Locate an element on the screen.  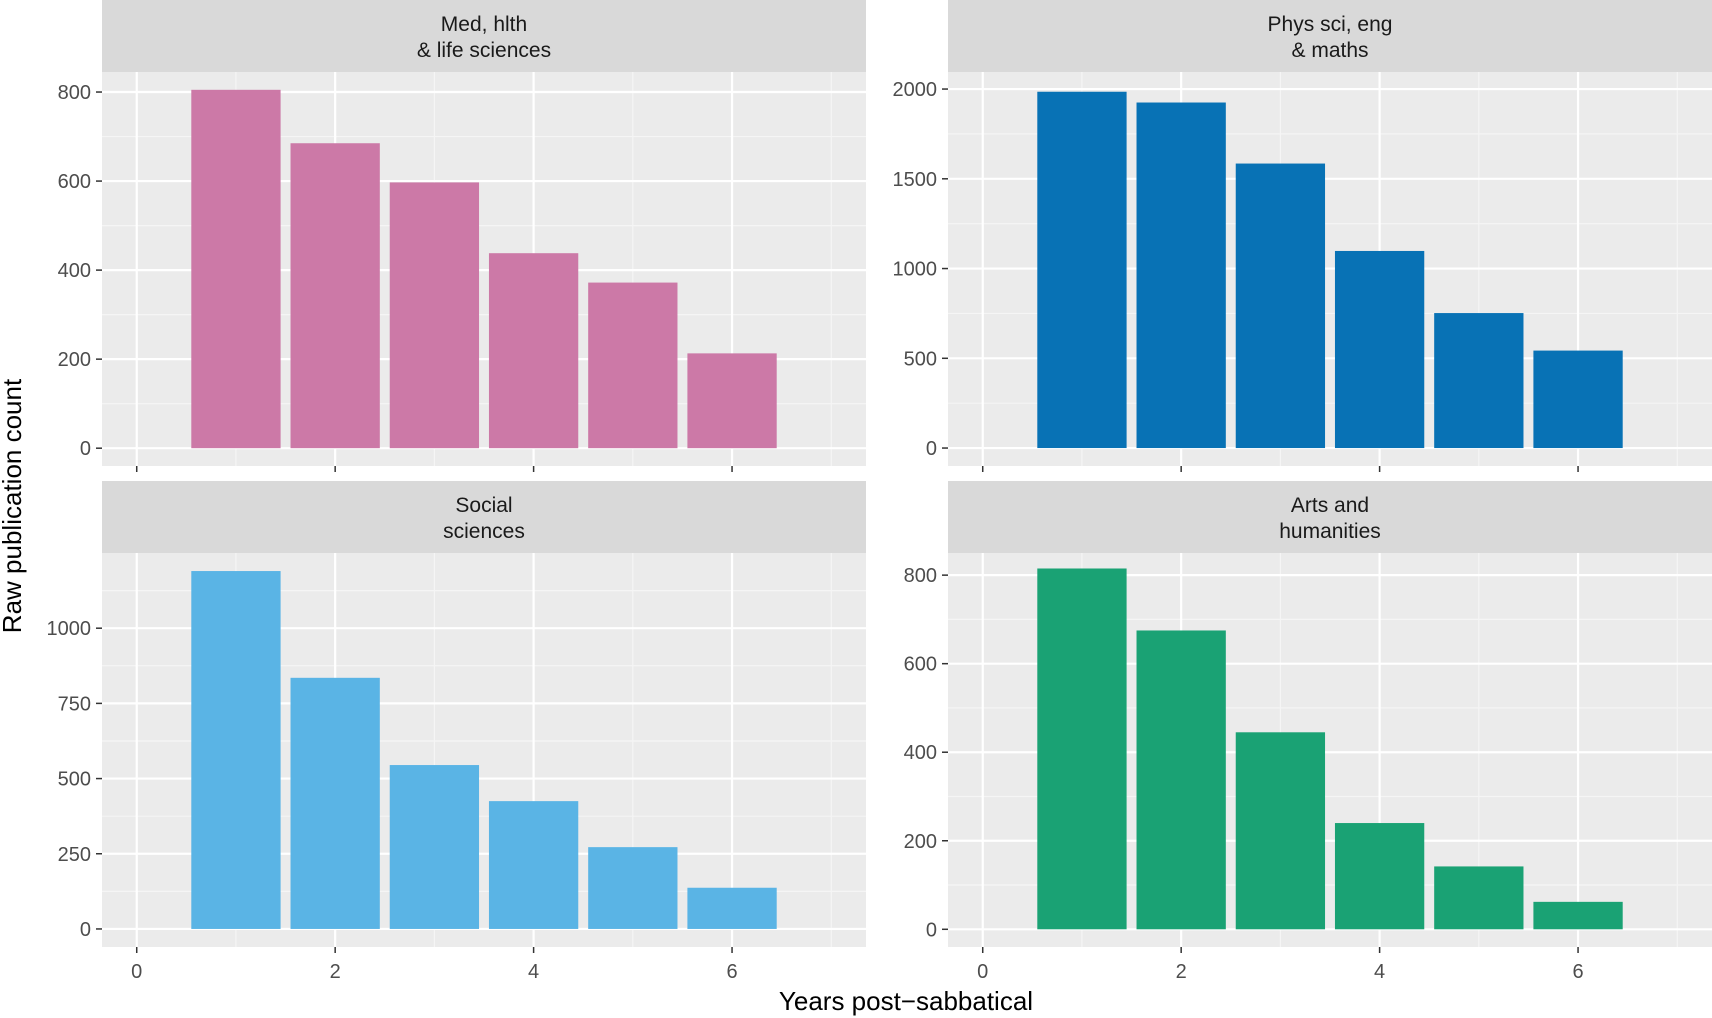
facet-title-line: Arts and is located at coordinates (1330, 505).